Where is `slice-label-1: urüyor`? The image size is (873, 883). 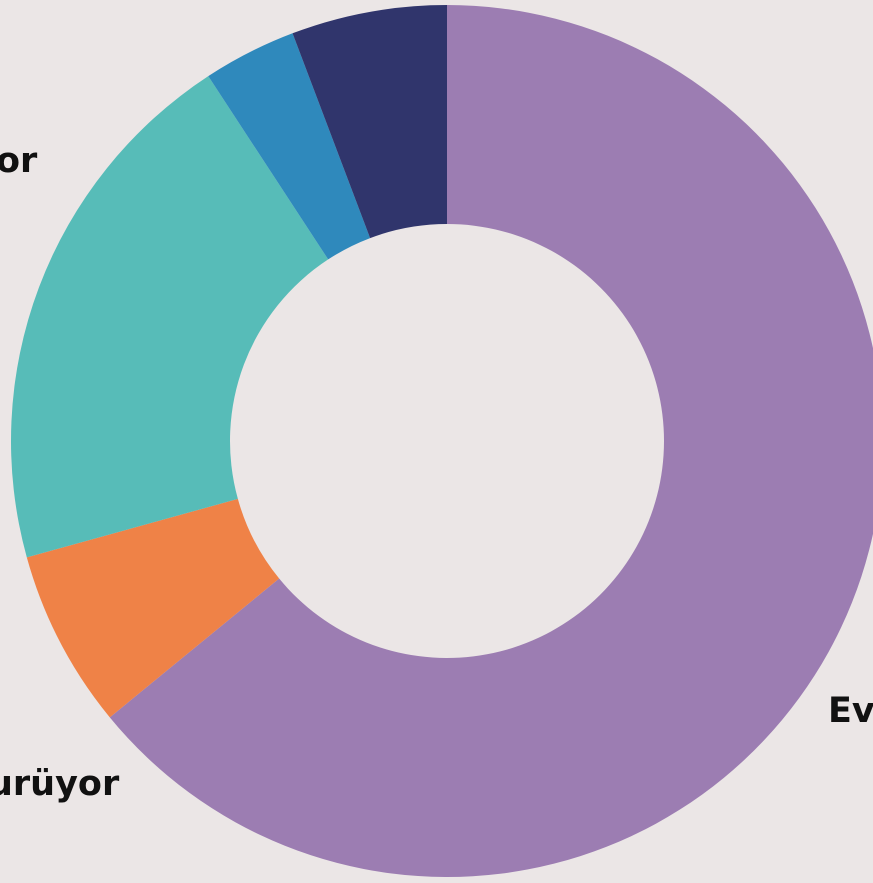
slice-label-1: urüyor is located at coordinates (60, 784).